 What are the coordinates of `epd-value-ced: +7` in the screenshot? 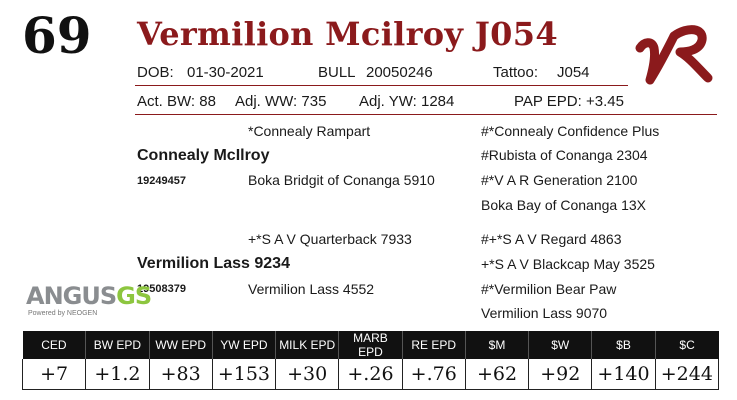 It's located at (54, 374).